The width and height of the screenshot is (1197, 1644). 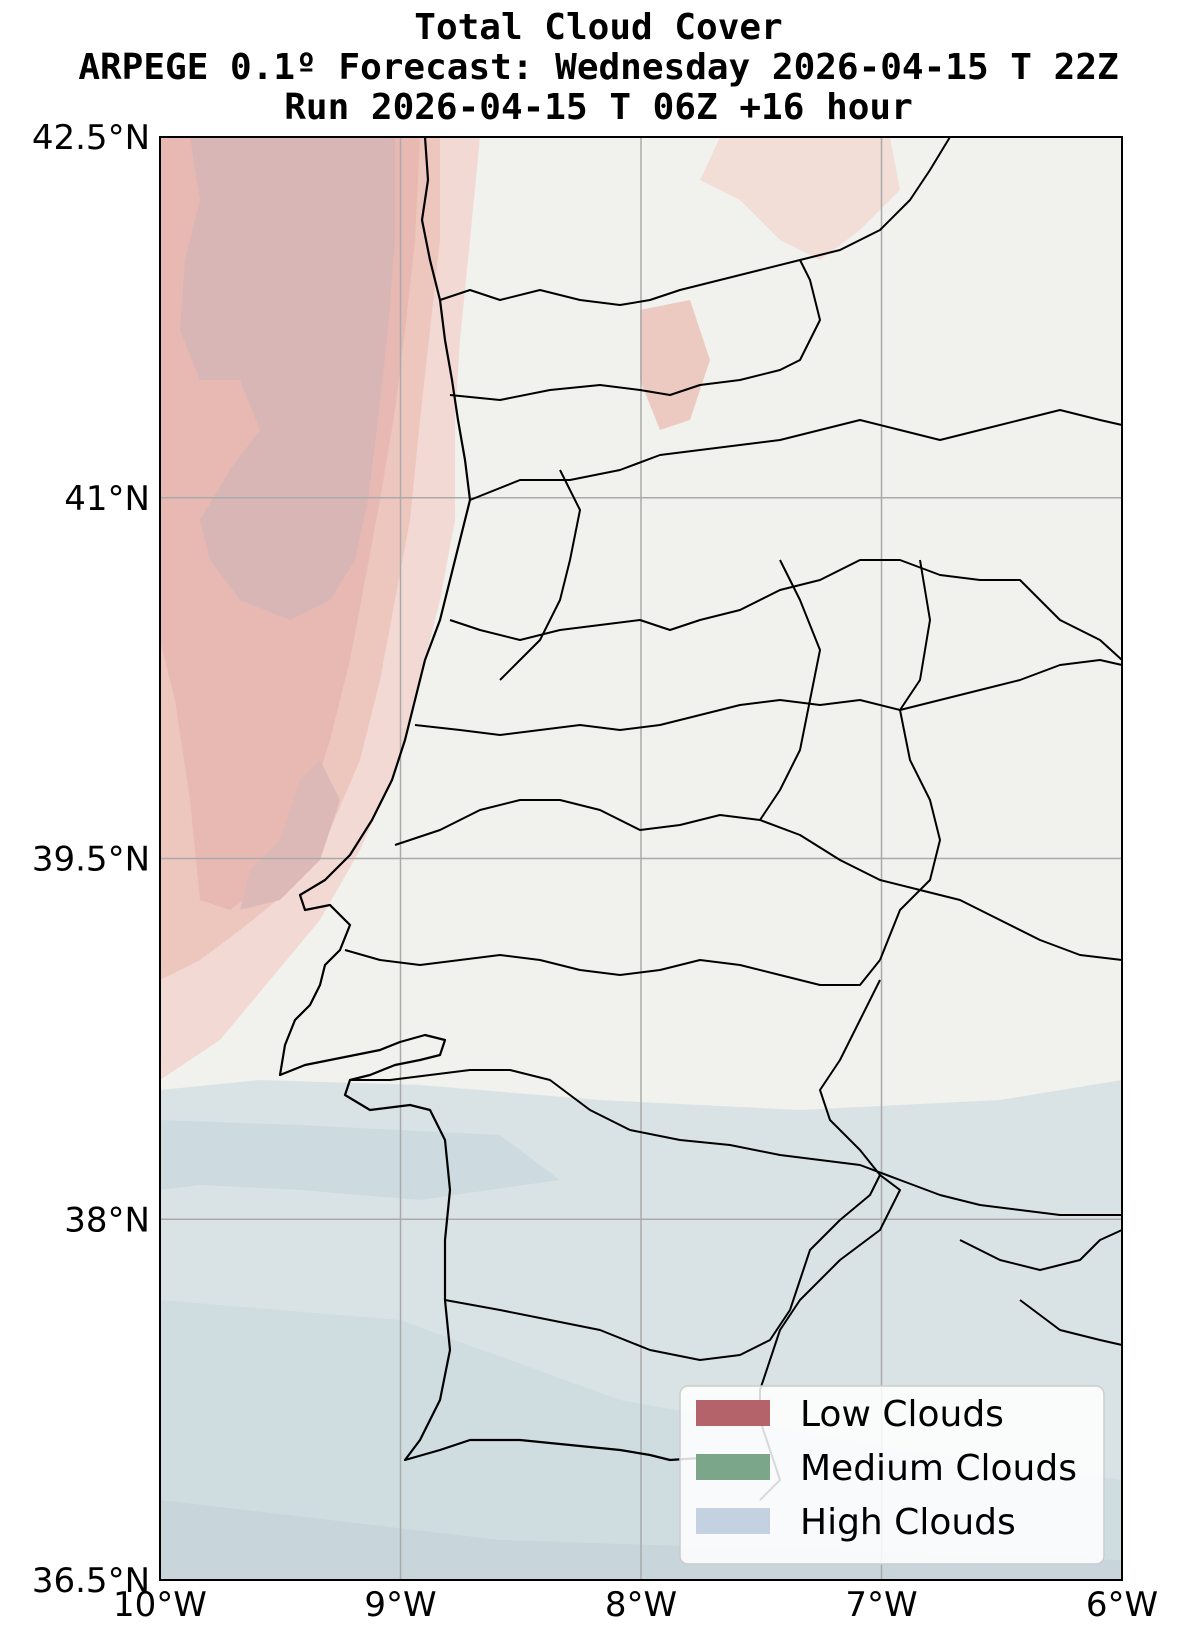 I want to click on y-tick-label: 39.5°N, so click(x=91, y=860).